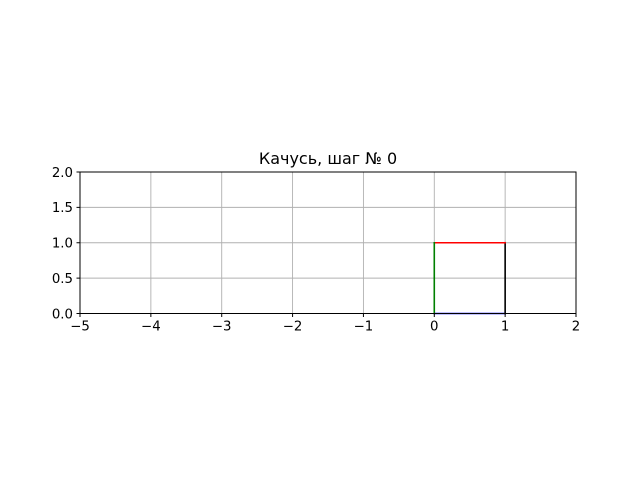 This screenshot has height=480, width=640. Describe the element at coordinates (62, 244) in the screenshot. I see `y-tick-label: 1.0` at that location.